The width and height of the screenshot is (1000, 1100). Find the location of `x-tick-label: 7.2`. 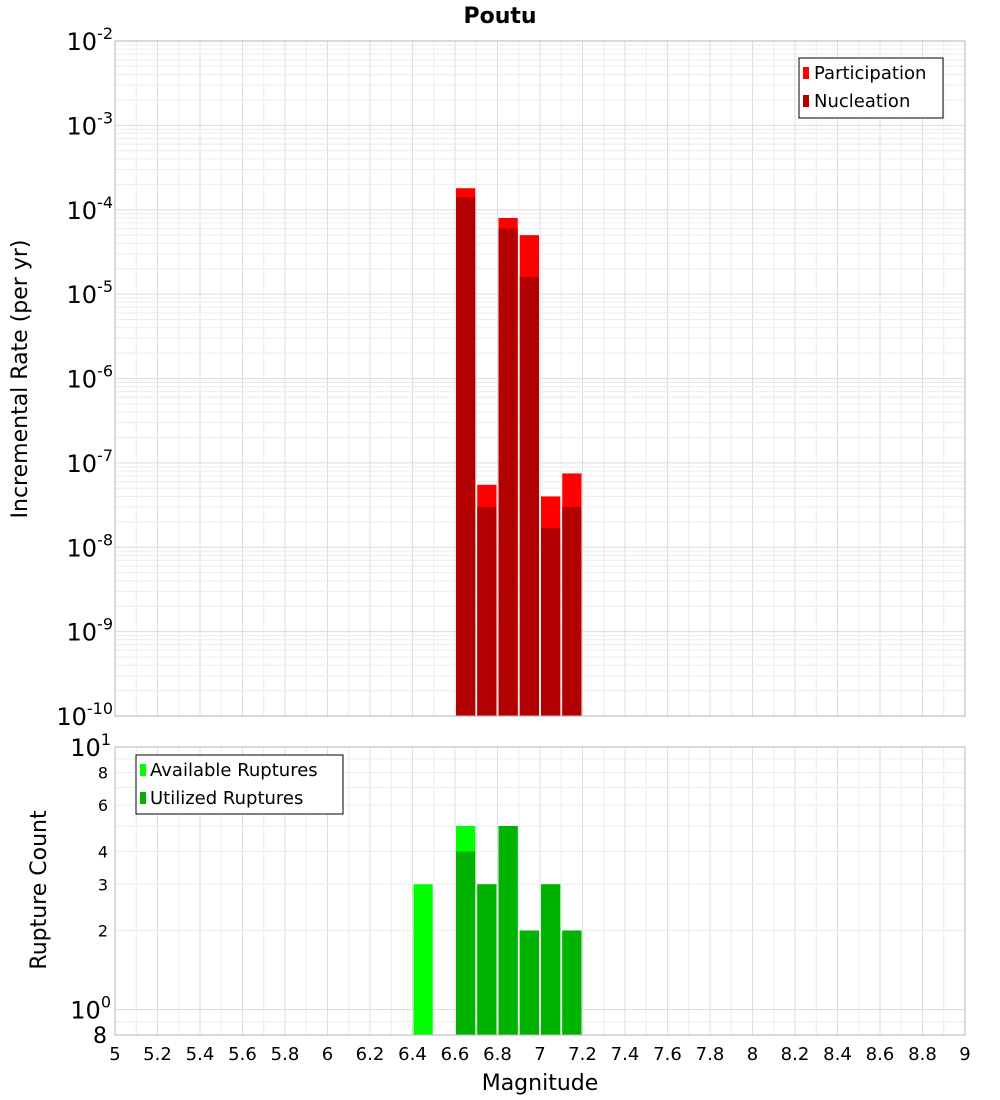

x-tick-label: 7.2 is located at coordinates (582, 1054).